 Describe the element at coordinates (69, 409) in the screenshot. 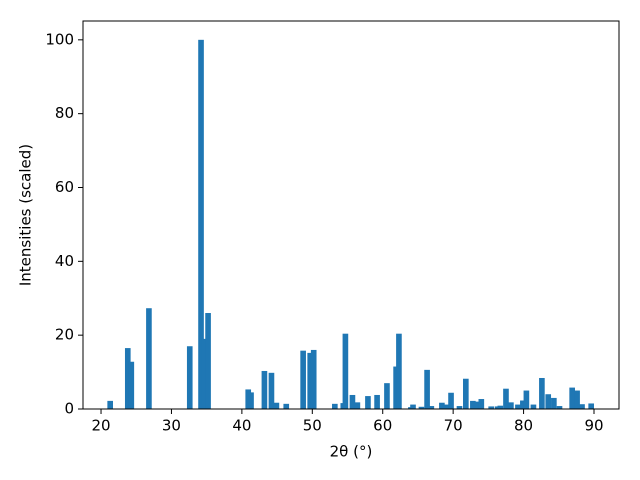

I see `y-tick-label: 0` at that location.